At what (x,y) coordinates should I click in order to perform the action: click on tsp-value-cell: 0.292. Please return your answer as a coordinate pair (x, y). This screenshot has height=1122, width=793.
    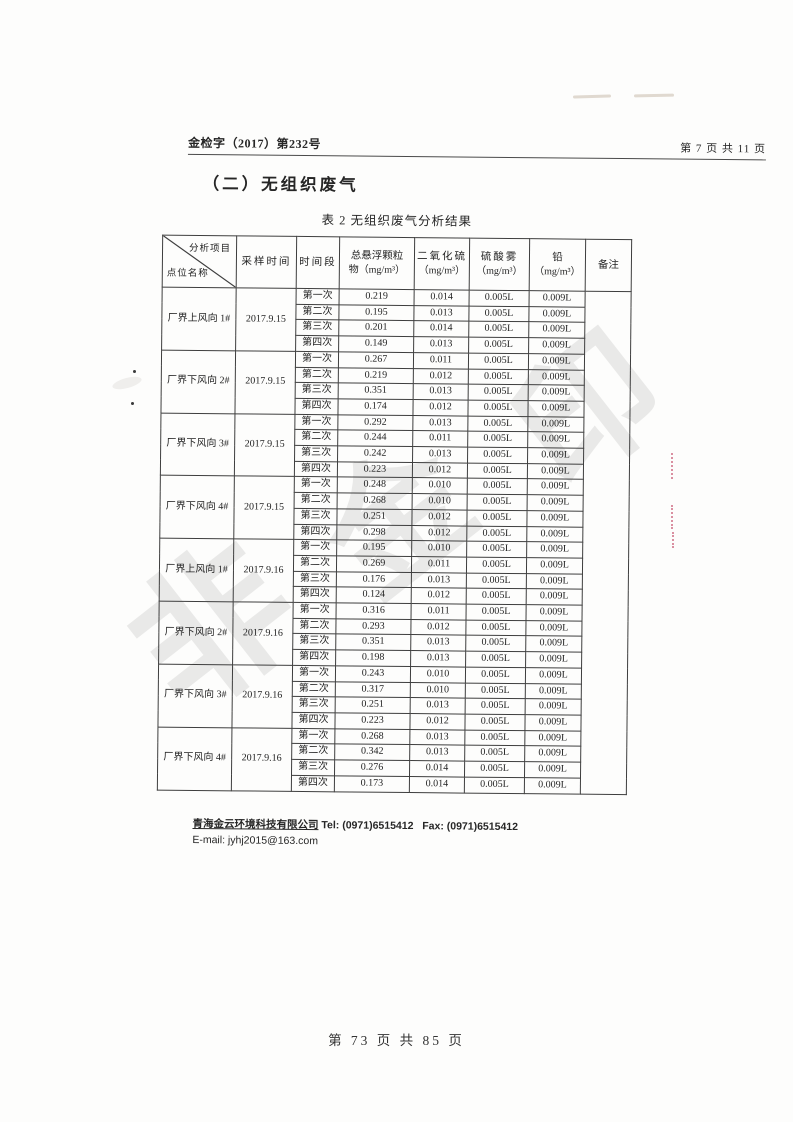
    Looking at the image, I should click on (375, 422).